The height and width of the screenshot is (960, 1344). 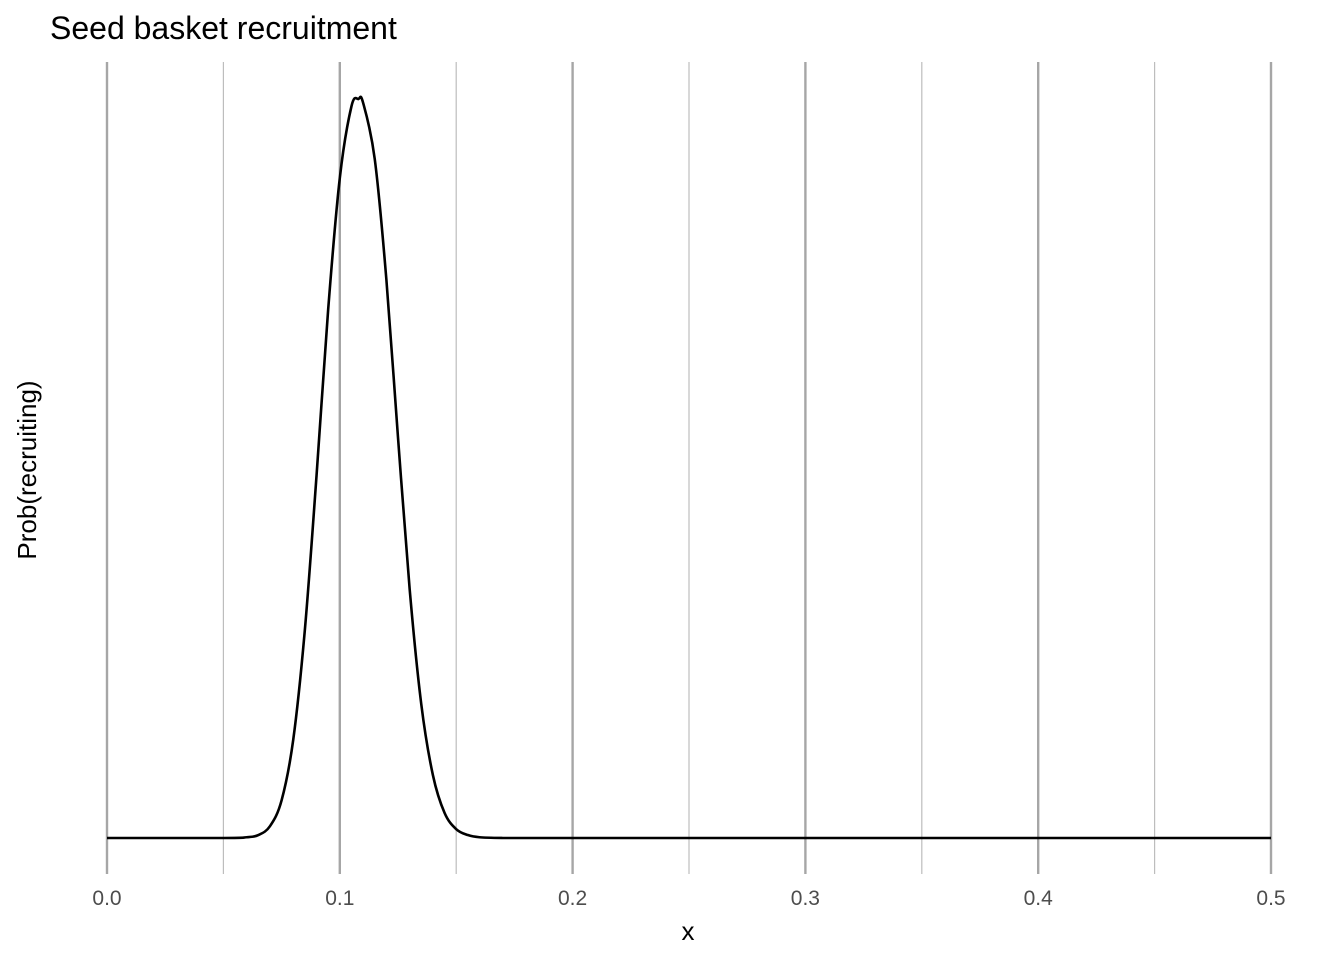 I want to click on y-axis-title: Prob(recruiting), so click(x=27, y=469).